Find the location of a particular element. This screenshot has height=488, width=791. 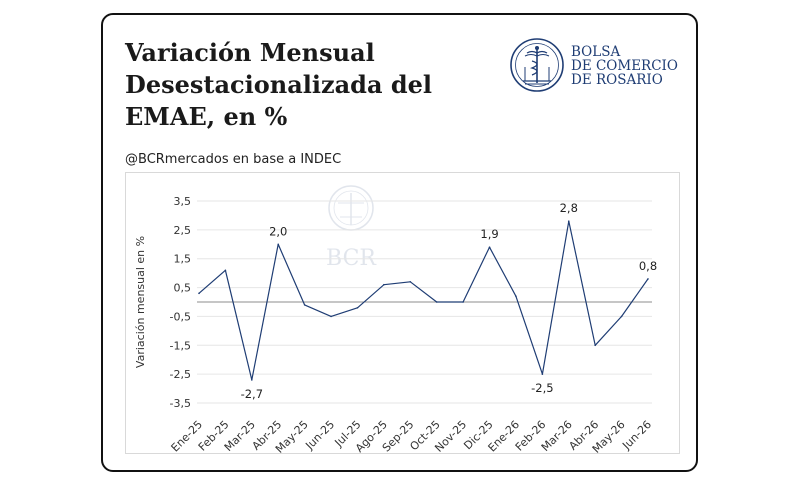

logo-line-2: DE COMERCIO is located at coordinates (624, 66).